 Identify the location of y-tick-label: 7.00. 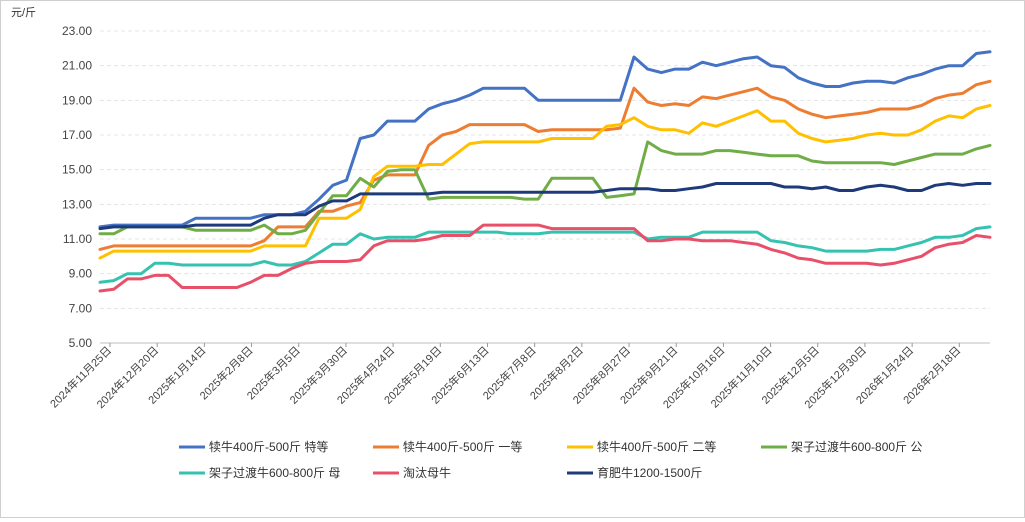
(81, 308).